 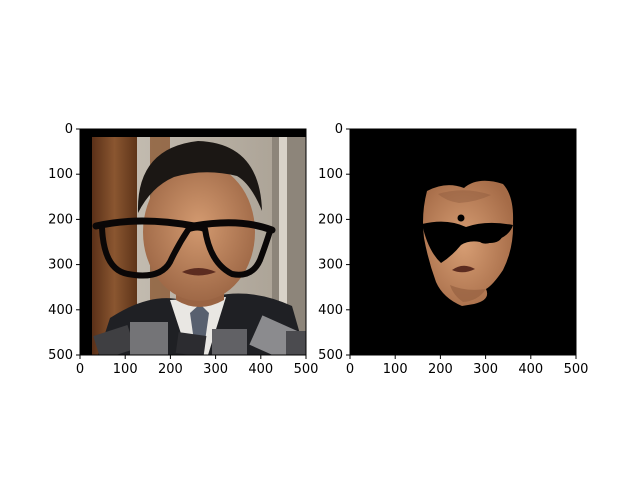 What do you see at coordinates (461, 218) in the screenshot?
I see `segmented-dot-hole` at bounding box center [461, 218].